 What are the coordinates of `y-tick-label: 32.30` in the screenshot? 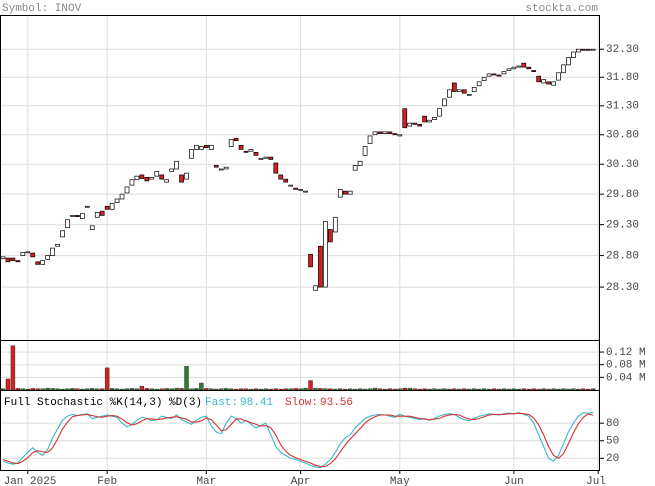 It's located at (622, 50).